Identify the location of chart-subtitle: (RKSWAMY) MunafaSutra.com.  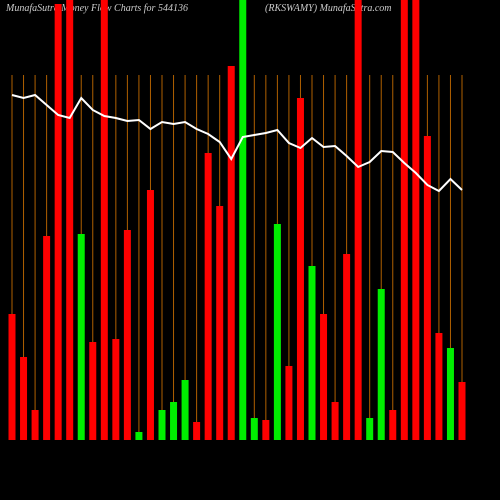
(328, 8).